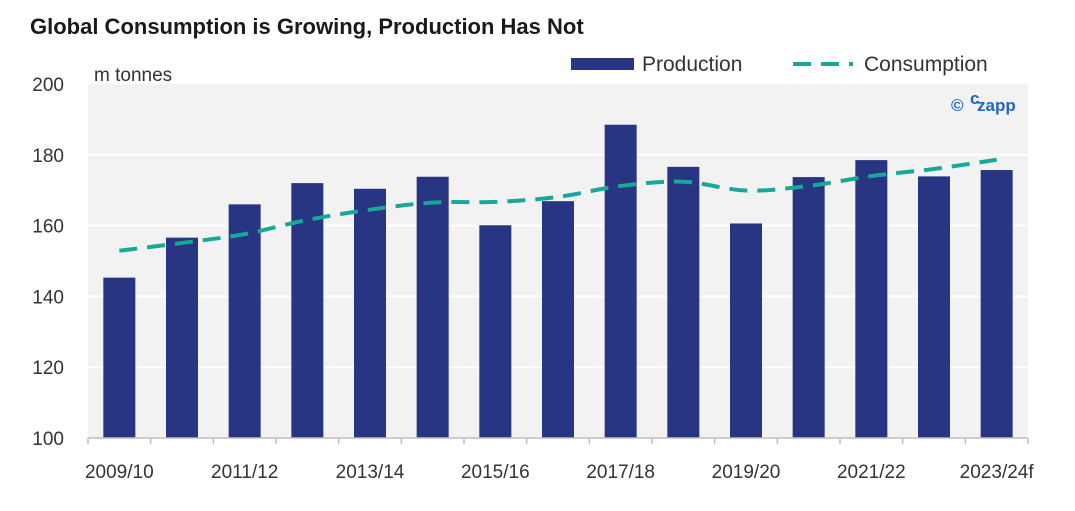  I want to click on x-tick-label: 2015/16, so click(495, 472).